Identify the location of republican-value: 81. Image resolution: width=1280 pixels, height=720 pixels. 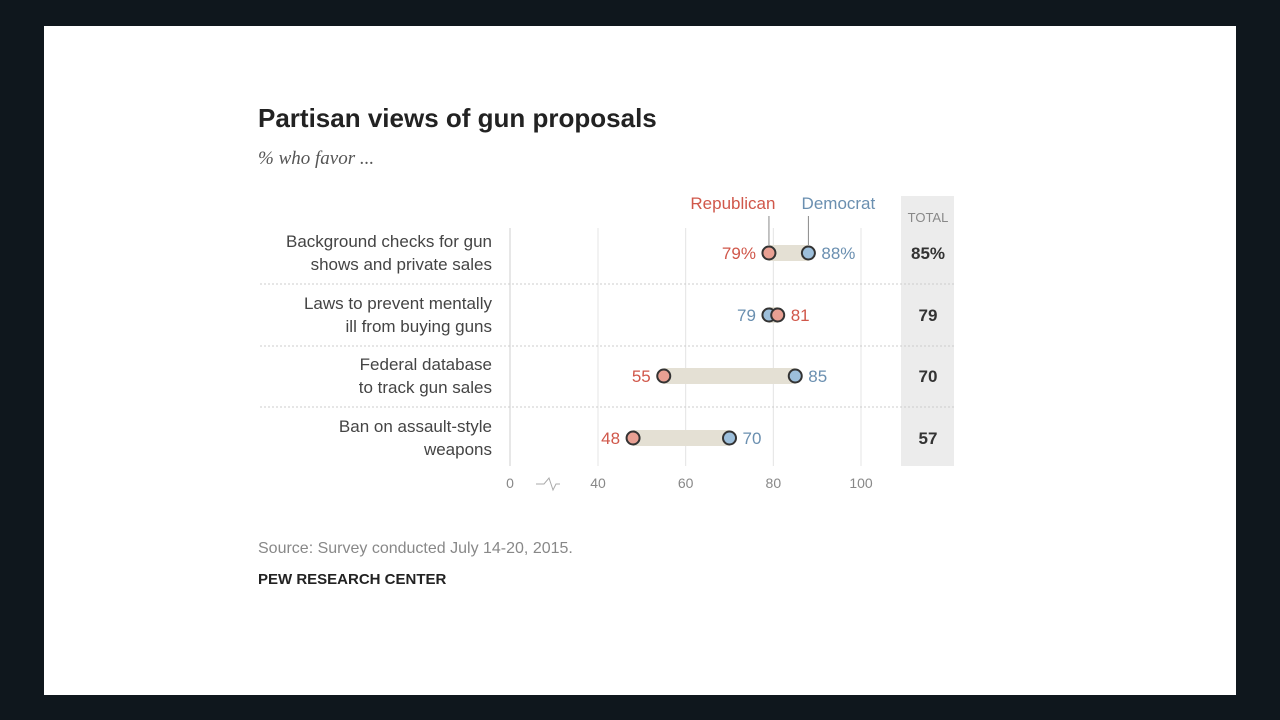
(800, 315).